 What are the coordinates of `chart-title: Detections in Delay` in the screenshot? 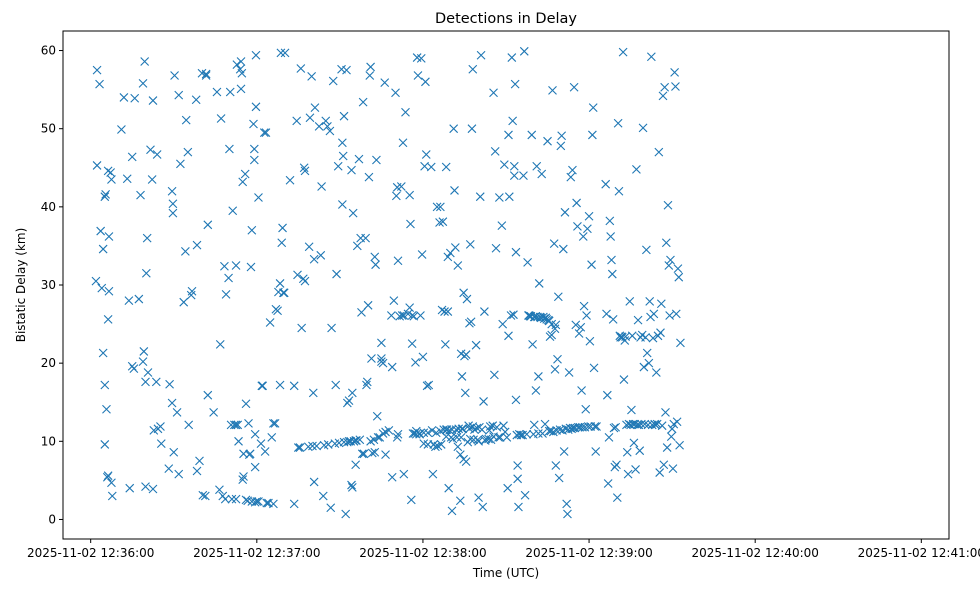 It's located at (506, 19).